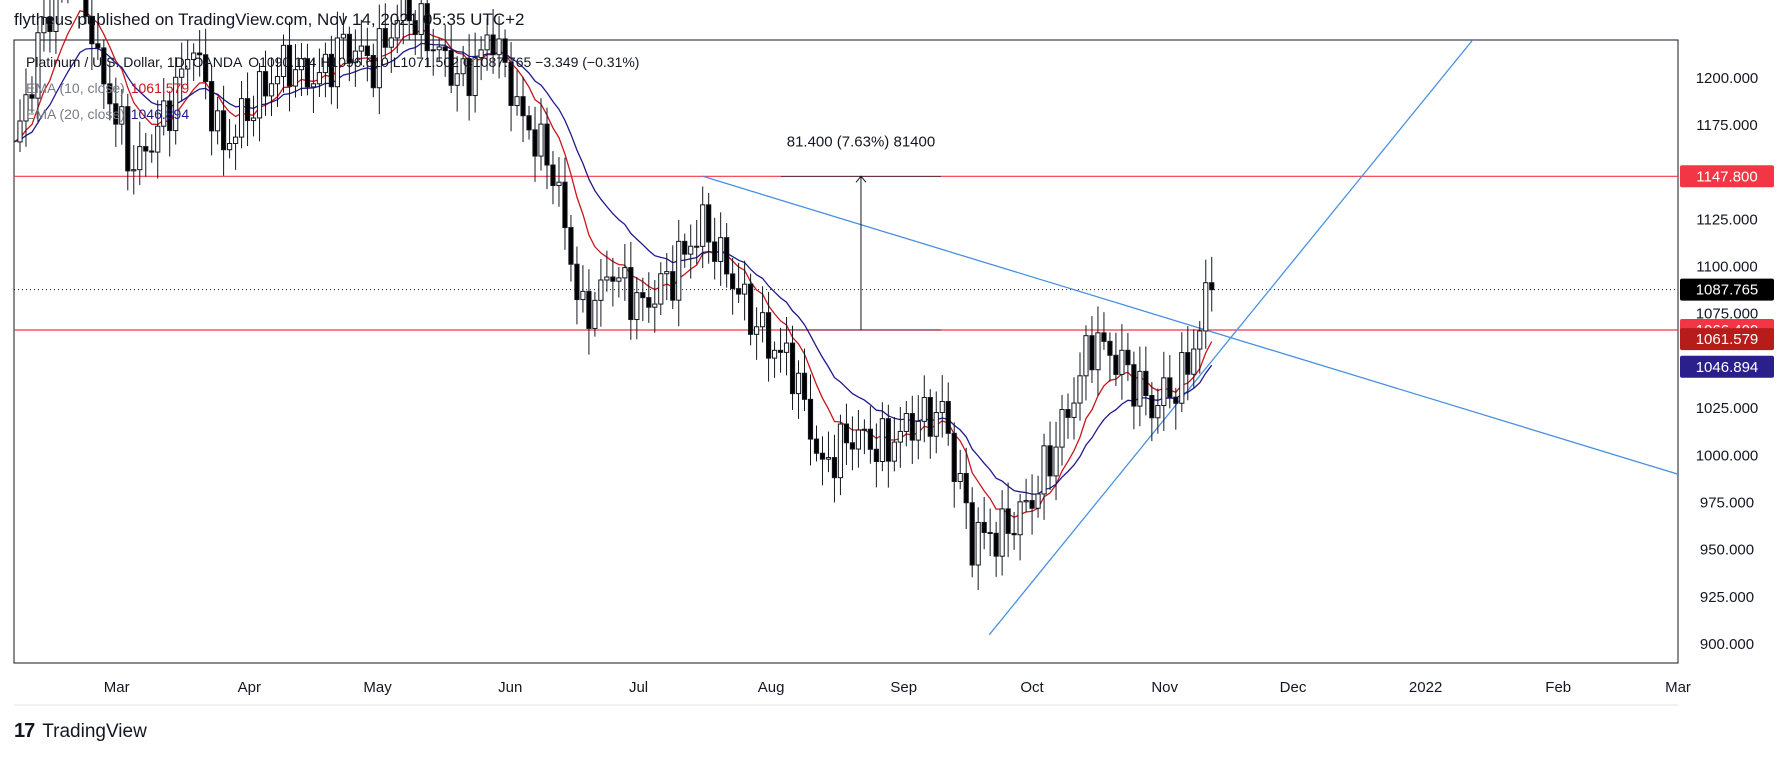 The height and width of the screenshot is (760, 1791). Describe the element at coordinates (1727, 644) in the screenshot. I see `y-tick-label: 900.000` at that location.